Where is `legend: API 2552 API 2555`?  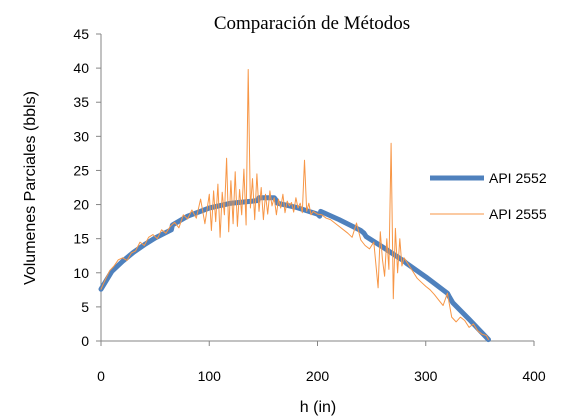 legend: API 2552 API 2555 is located at coordinates (488, 196).